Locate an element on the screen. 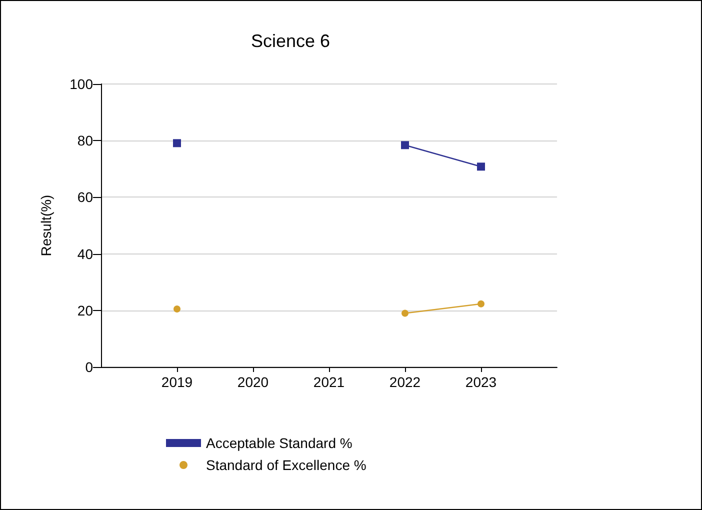  x-tick-label: 2019 is located at coordinates (177, 382).